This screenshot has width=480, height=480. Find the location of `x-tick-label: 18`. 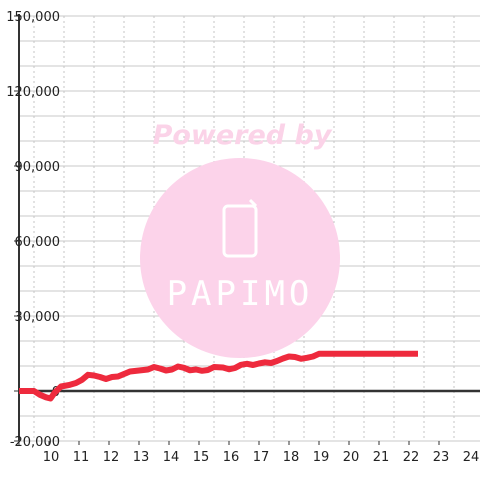

x-tick-label: 18 is located at coordinates (291, 457).